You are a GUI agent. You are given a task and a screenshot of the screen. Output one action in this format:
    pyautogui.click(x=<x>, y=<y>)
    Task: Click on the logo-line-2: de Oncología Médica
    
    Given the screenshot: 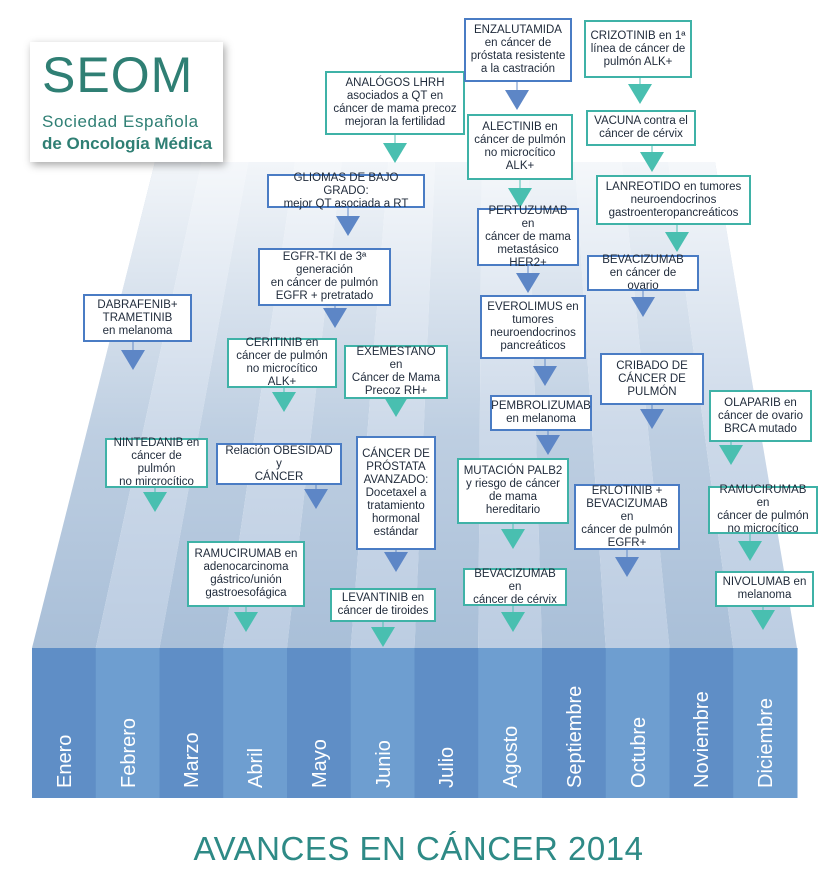 What is the action you would take?
    pyautogui.click(x=127, y=143)
    